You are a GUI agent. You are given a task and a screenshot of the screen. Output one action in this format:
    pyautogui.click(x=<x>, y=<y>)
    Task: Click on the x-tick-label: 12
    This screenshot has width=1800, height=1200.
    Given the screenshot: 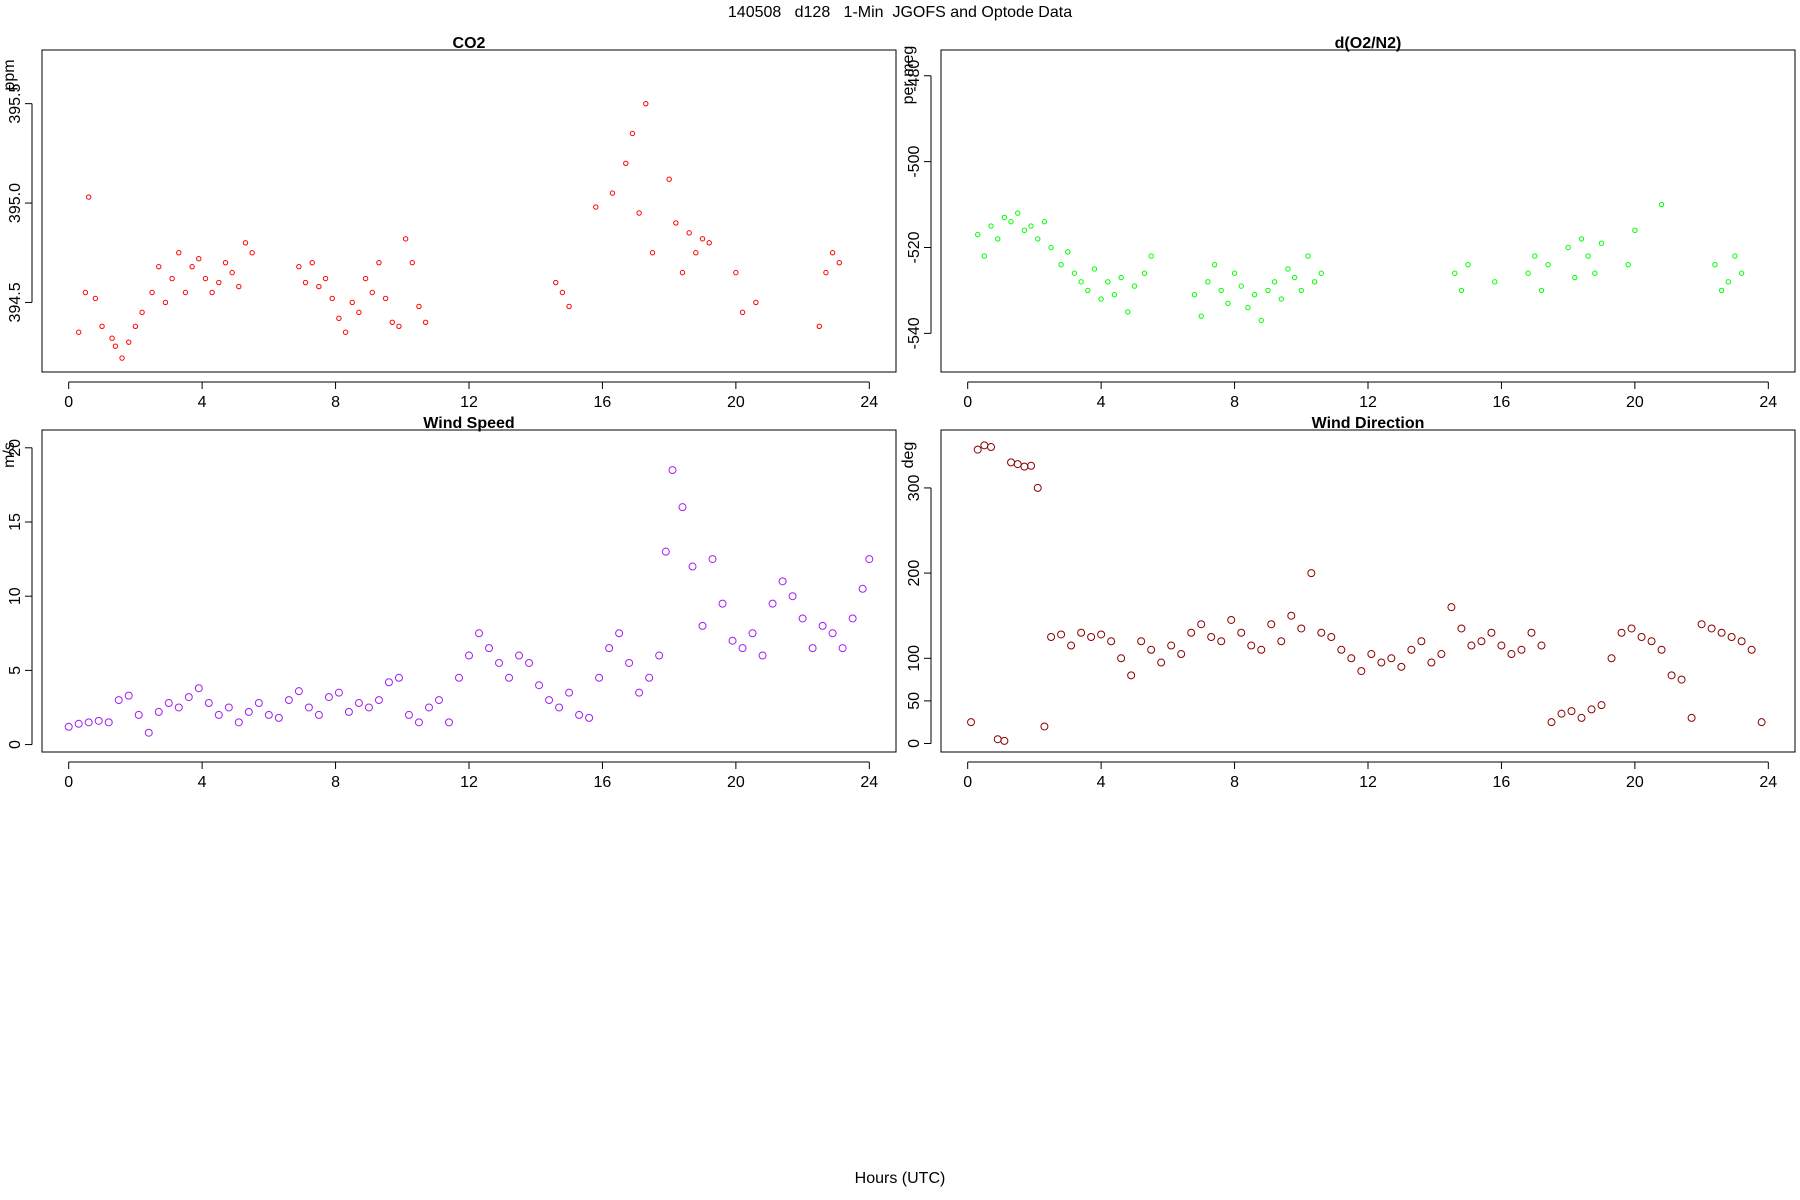 What is the action you would take?
    pyautogui.click(x=1368, y=782)
    